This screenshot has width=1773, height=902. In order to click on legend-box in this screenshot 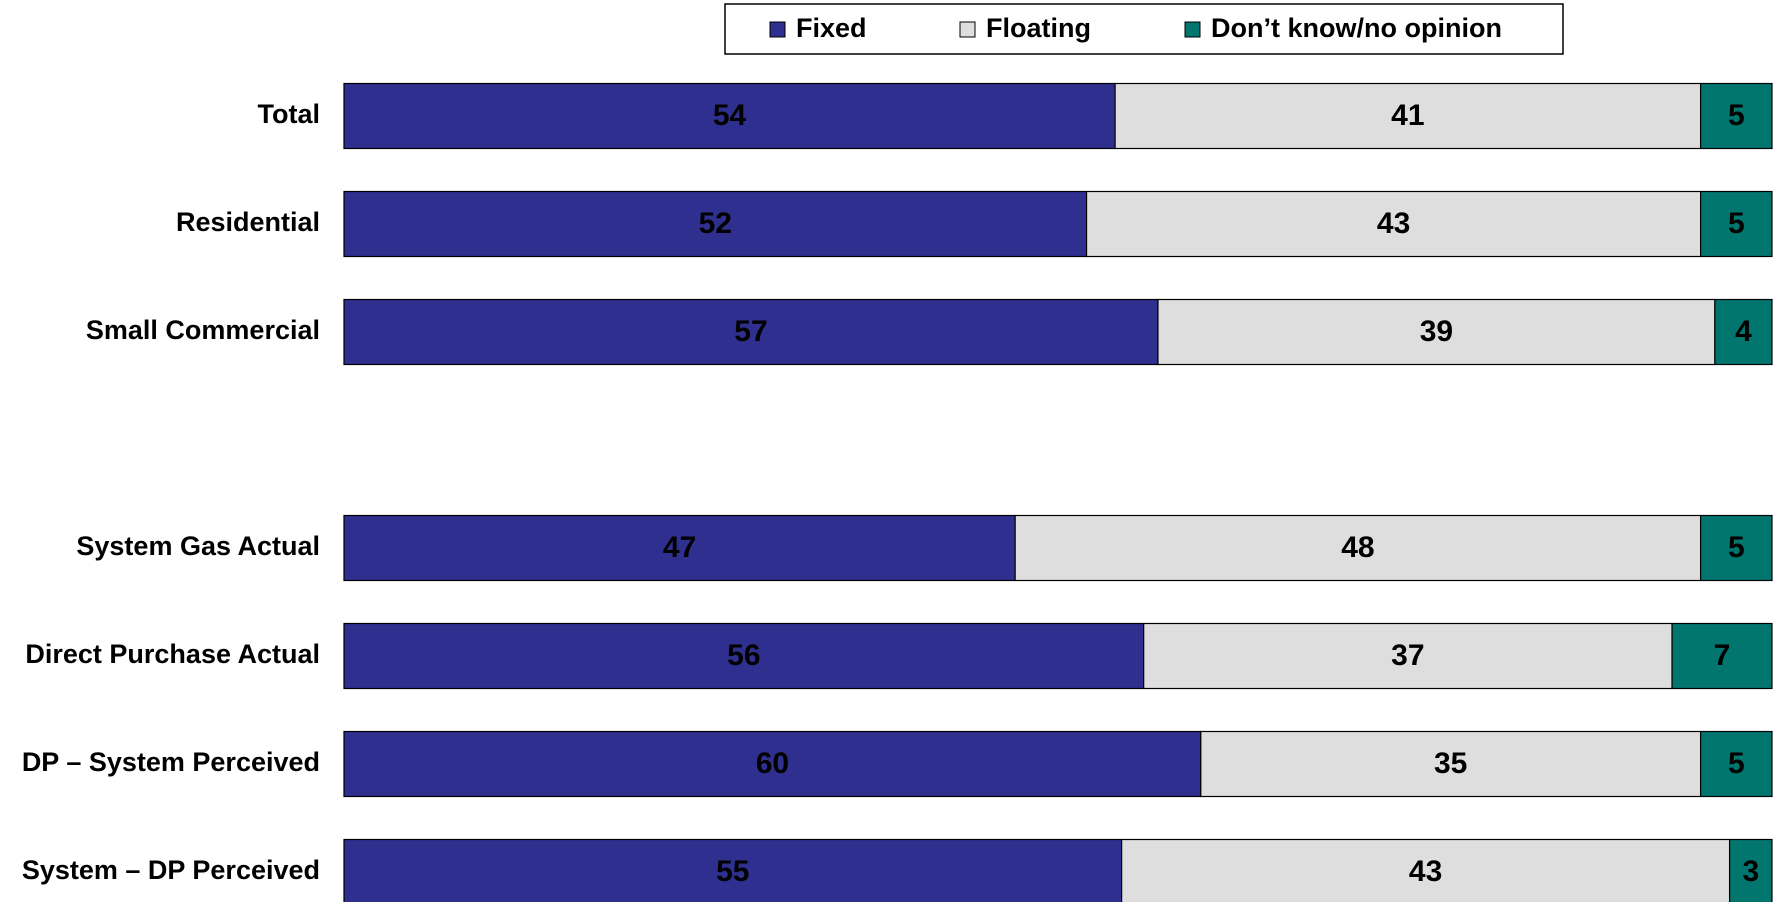, I will do `click(1144, 29)`.